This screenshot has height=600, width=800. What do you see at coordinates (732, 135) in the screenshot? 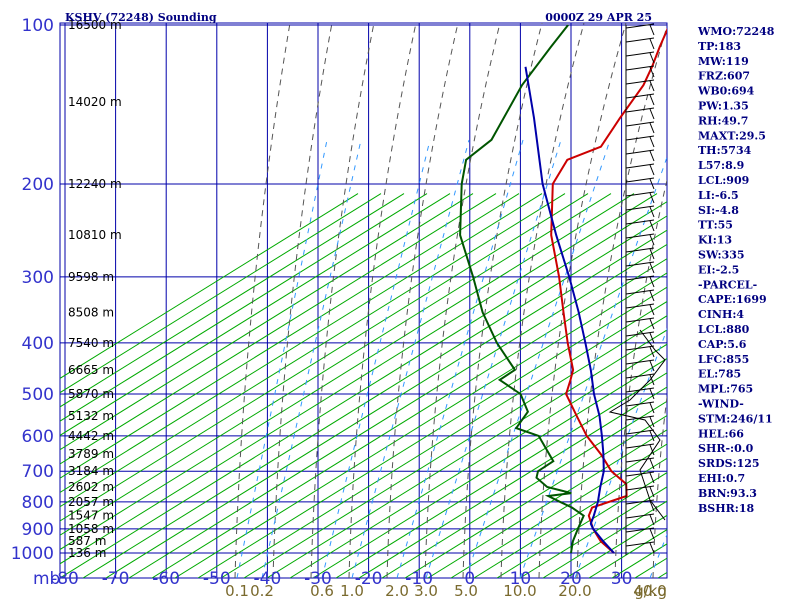
I see `index-line: MAXT:29.5` at bounding box center [732, 135].